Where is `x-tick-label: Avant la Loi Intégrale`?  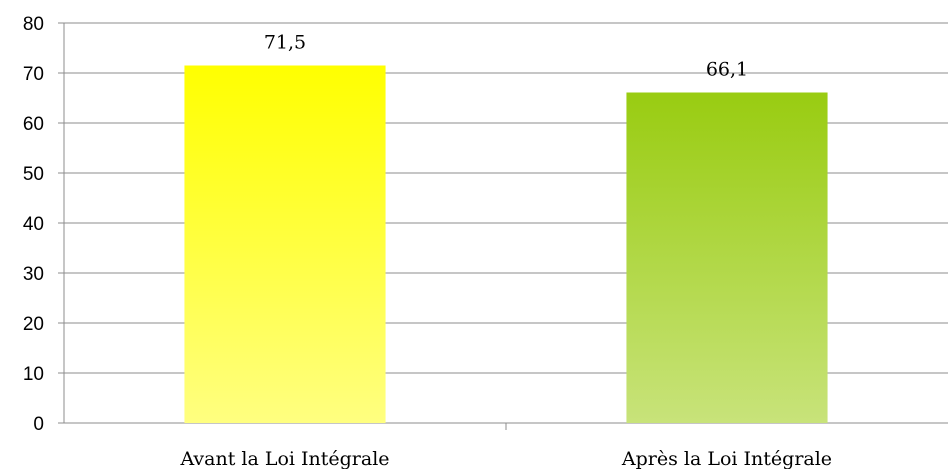 x-tick-label: Avant la Loi Intégrale is located at coordinates (284, 458).